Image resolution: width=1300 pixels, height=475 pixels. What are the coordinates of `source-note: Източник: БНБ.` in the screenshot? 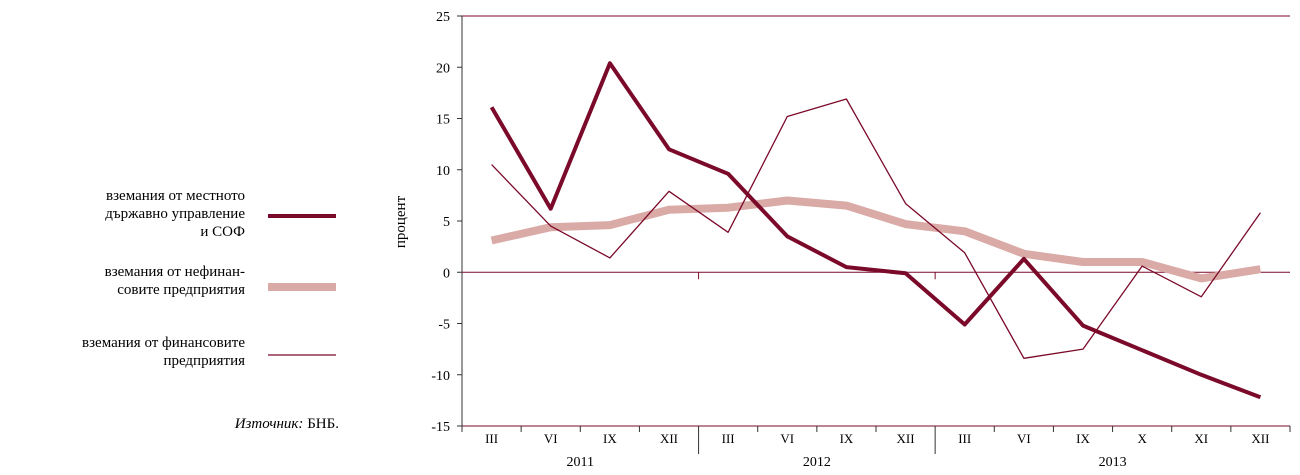 It's located at (286, 424).